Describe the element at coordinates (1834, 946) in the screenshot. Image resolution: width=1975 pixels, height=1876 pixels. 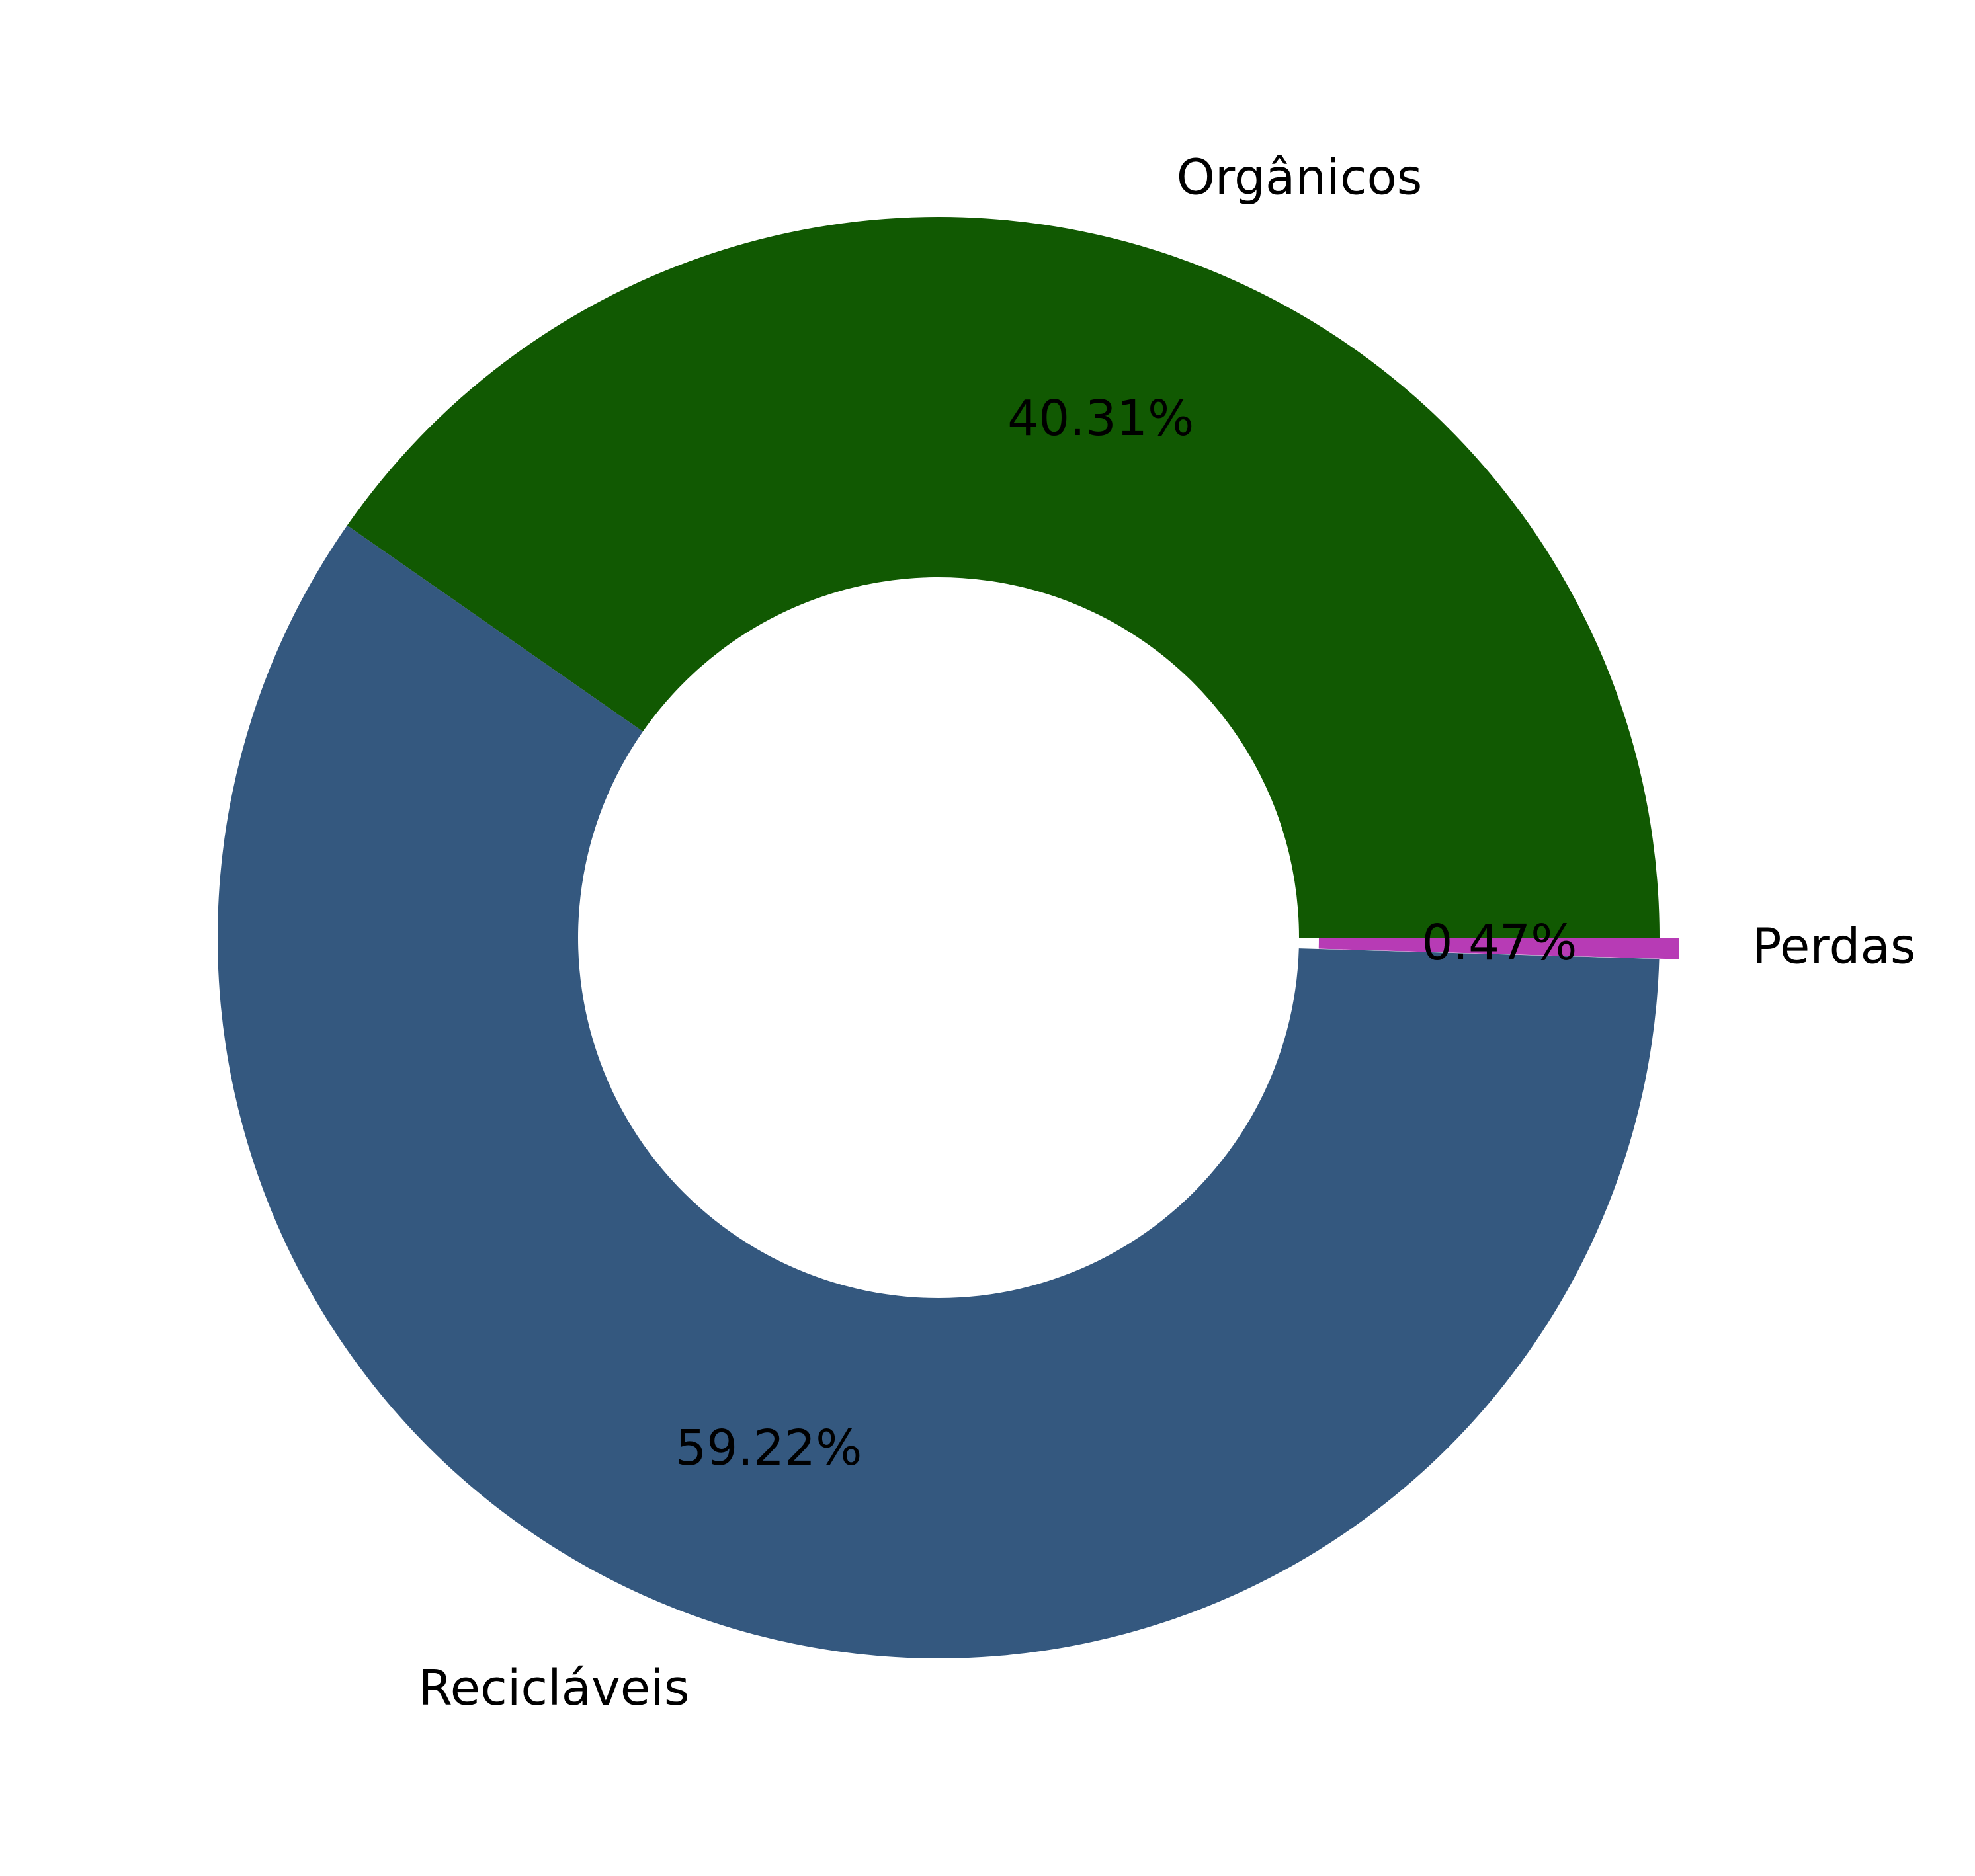
I see `category-label: Perdas` at that location.